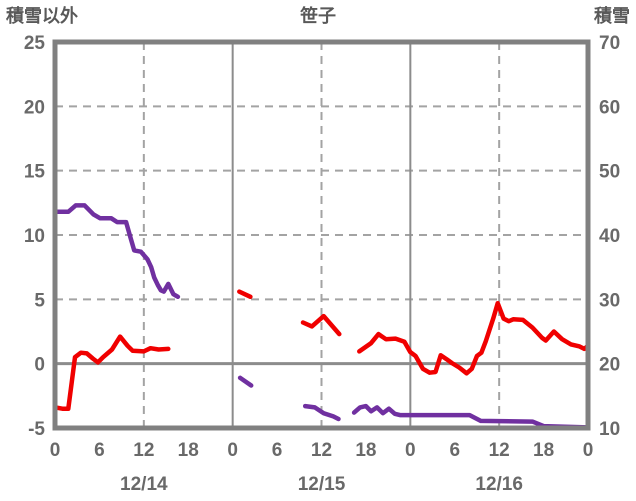  What do you see at coordinates (609, 172) in the screenshot?
I see `right-axis-tick-label: 50` at bounding box center [609, 172].